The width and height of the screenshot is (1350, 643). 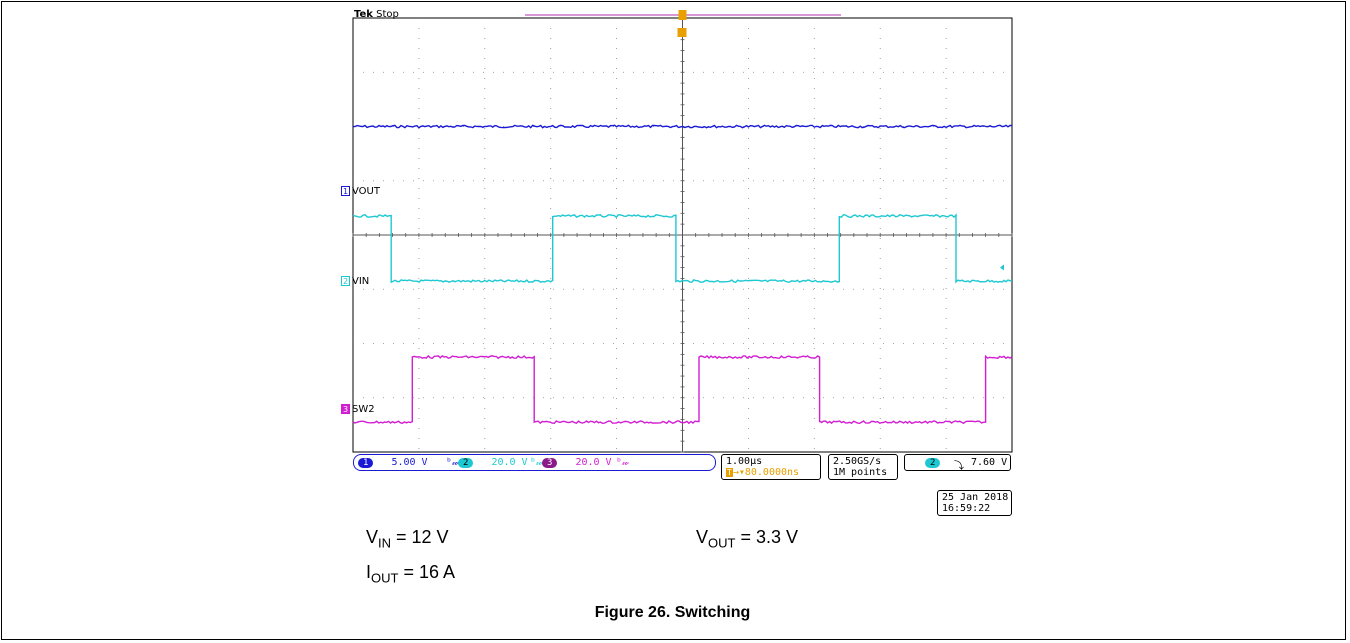 I want to click on iout-symbol: I, so click(x=369, y=572).